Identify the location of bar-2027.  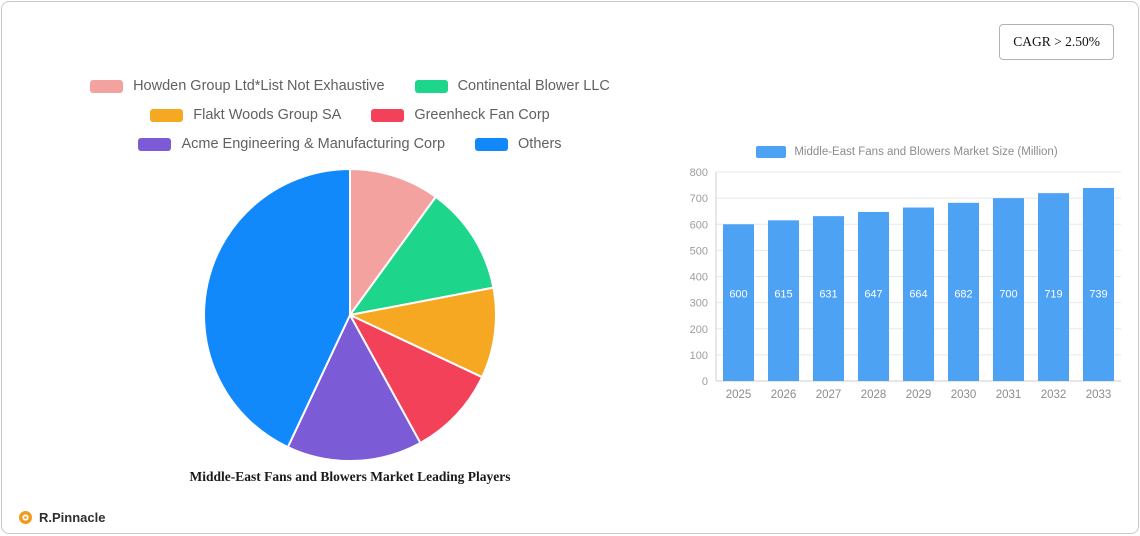
(828, 298).